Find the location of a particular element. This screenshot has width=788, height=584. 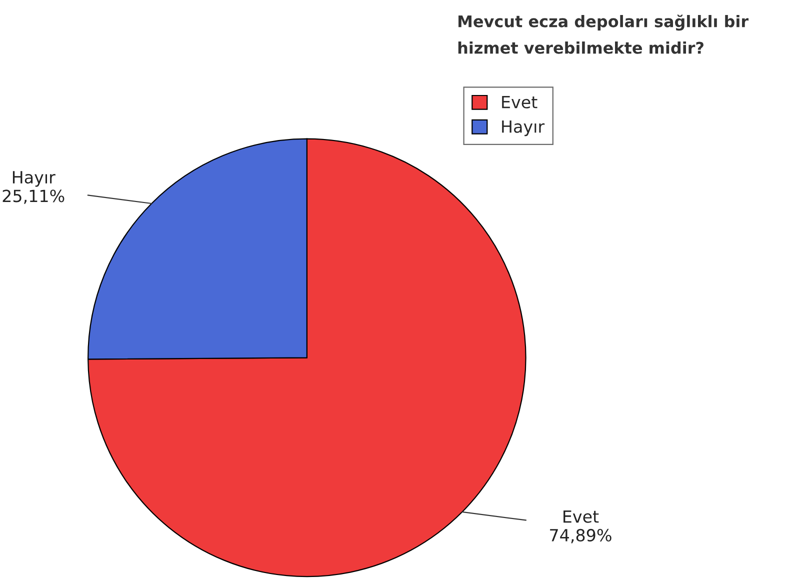

legend-label: Hayır is located at coordinates (523, 128).